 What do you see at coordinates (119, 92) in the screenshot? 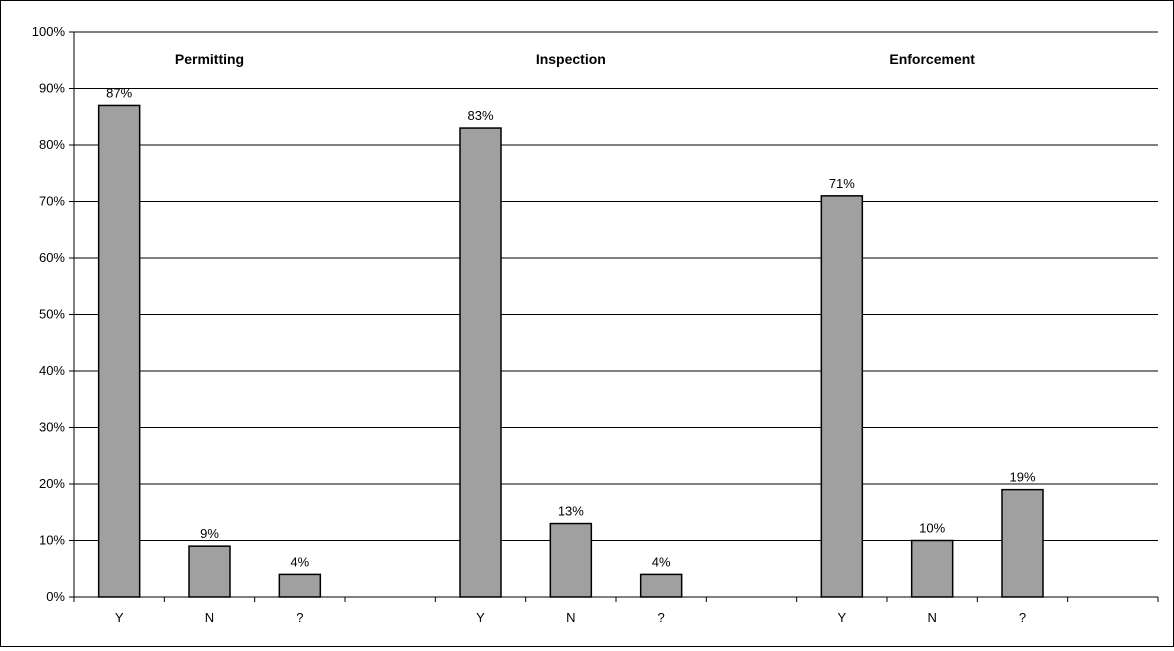
I see `data-label: 87%` at bounding box center [119, 92].